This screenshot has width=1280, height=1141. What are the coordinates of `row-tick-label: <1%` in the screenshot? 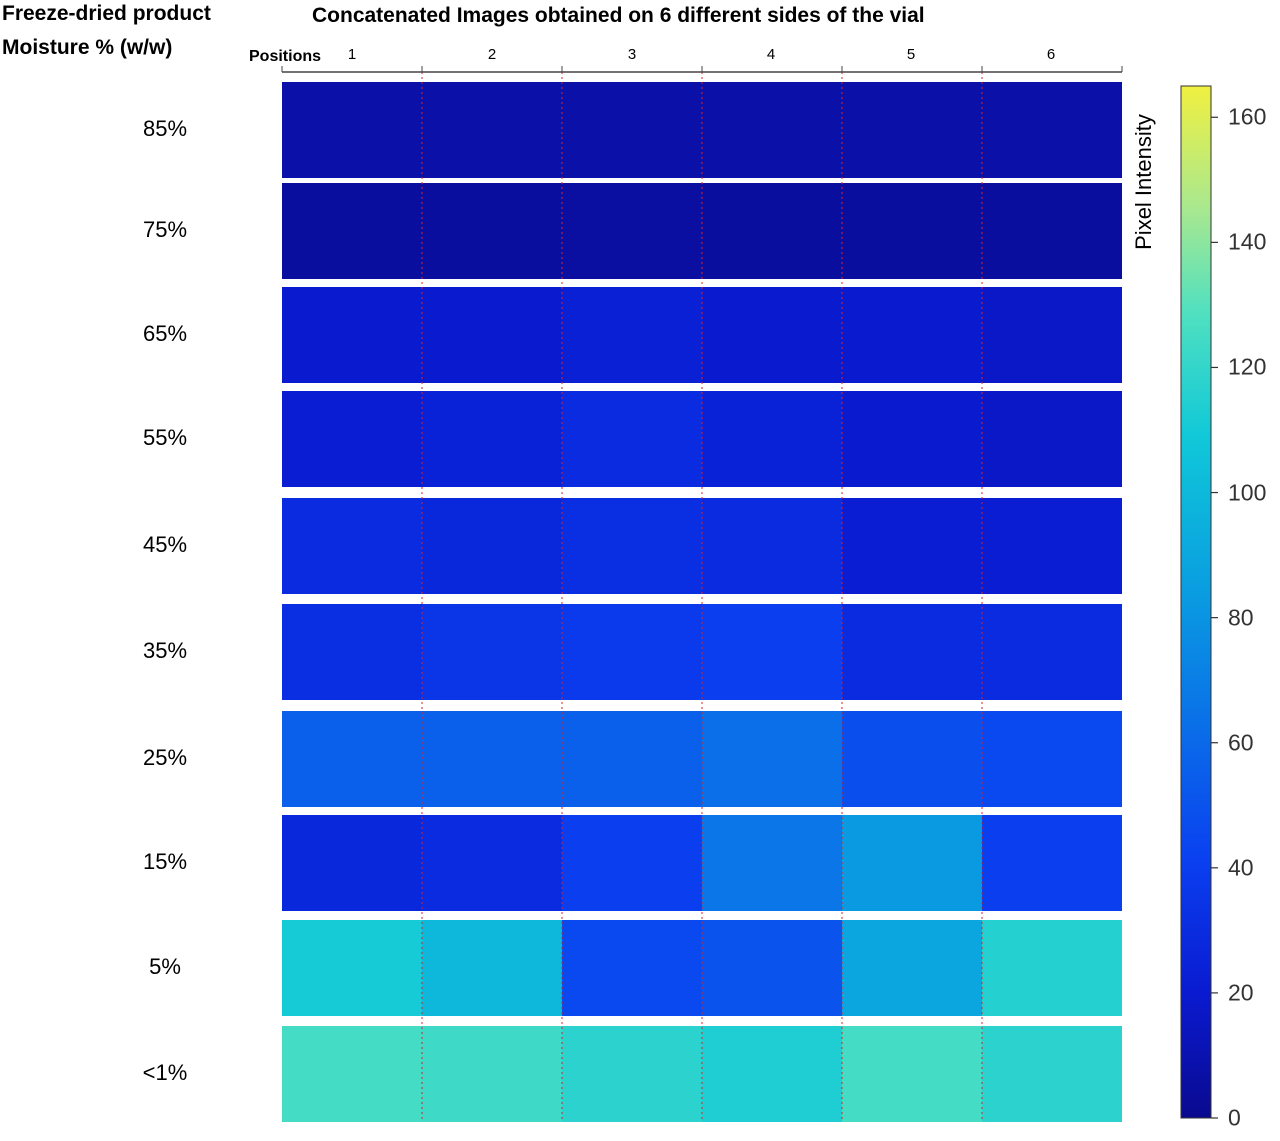 It's located at (165, 1072).